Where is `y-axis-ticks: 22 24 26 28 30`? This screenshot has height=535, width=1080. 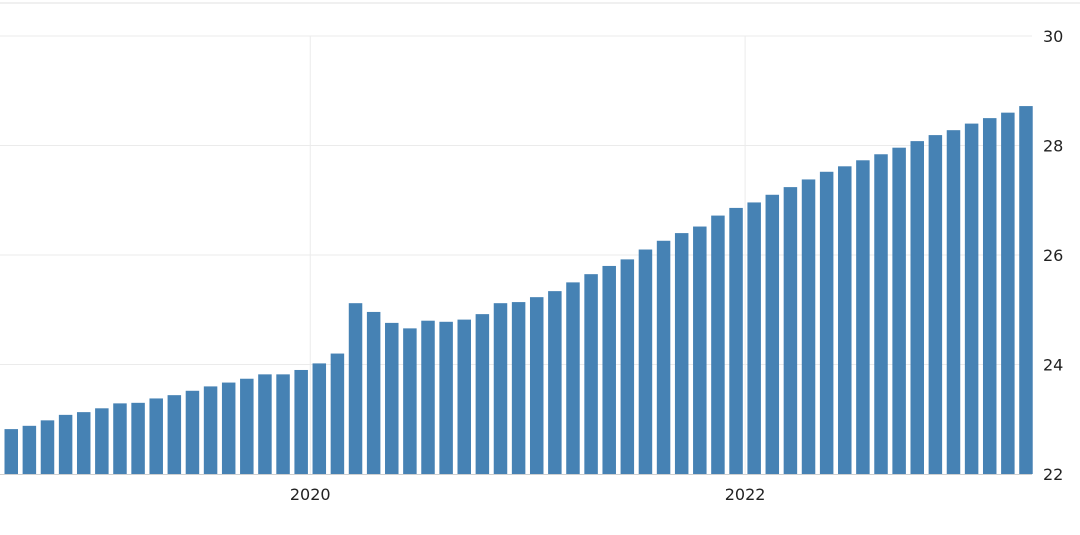 y-axis-ticks: 22 24 26 28 30 is located at coordinates (1053, 255).